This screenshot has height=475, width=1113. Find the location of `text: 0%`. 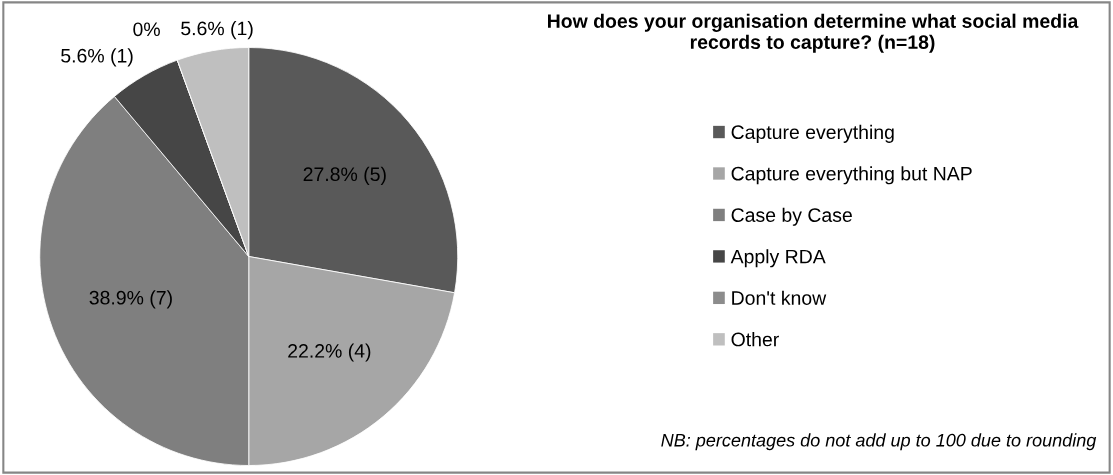

text: 0% is located at coordinates (146, 29).